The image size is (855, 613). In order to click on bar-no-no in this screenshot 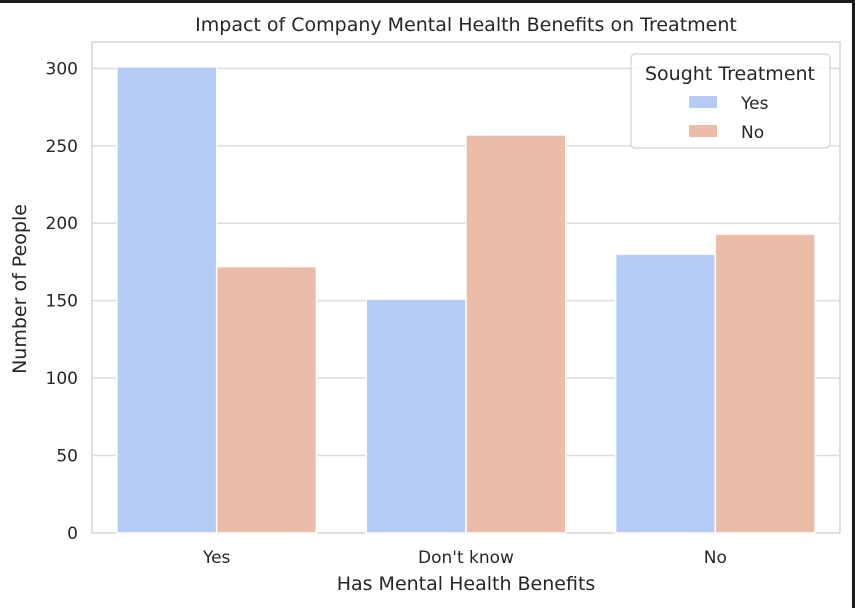, I will do `click(765, 383)`.